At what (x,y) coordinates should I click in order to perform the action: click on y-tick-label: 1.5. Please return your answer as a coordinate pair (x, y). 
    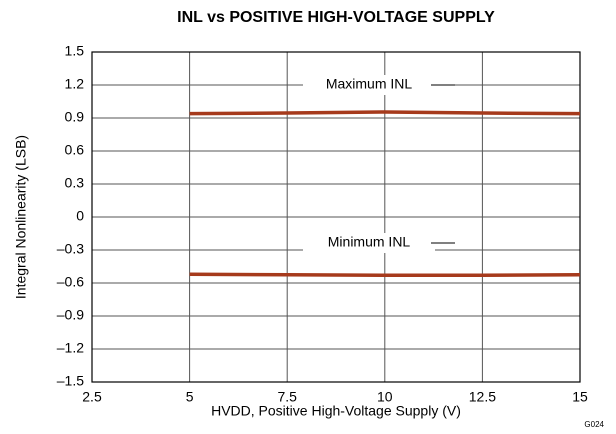
    Looking at the image, I should click on (75, 51).